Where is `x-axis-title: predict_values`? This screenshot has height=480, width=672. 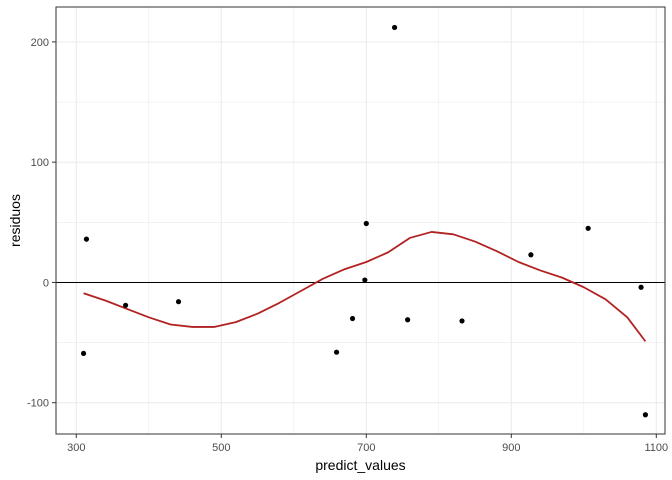 x-axis-title: predict_values is located at coordinates (360, 465).